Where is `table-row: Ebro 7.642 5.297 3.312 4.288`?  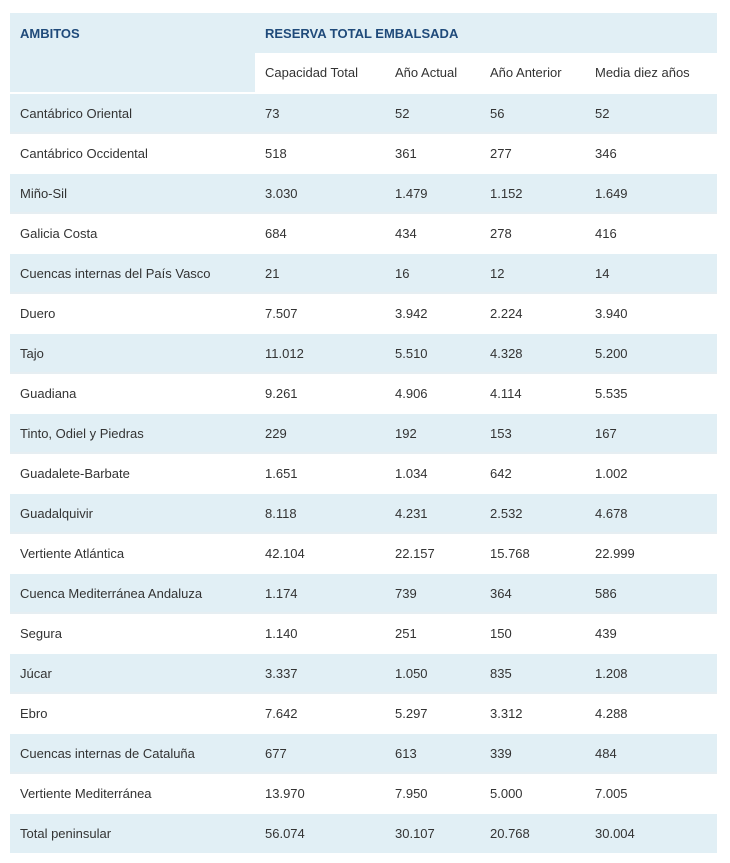
table-row: Ebro 7.642 5.297 3.312 4.288 is located at coordinates (363, 712).